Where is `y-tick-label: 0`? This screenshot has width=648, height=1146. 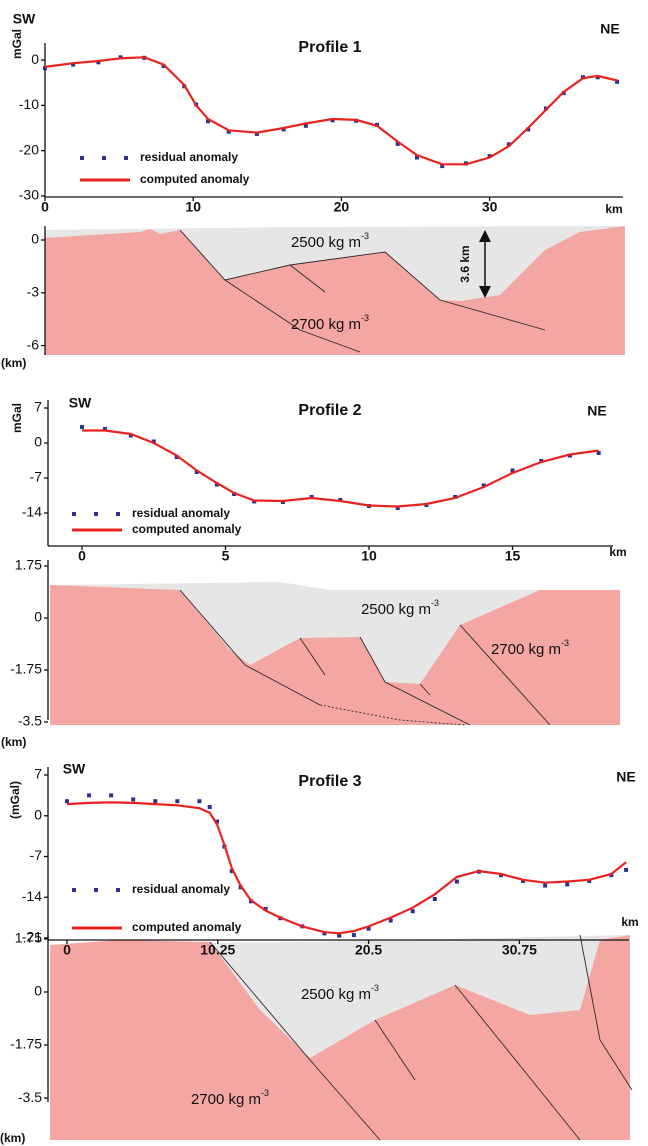
y-tick-label: 0 is located at coordinates (35, 59).